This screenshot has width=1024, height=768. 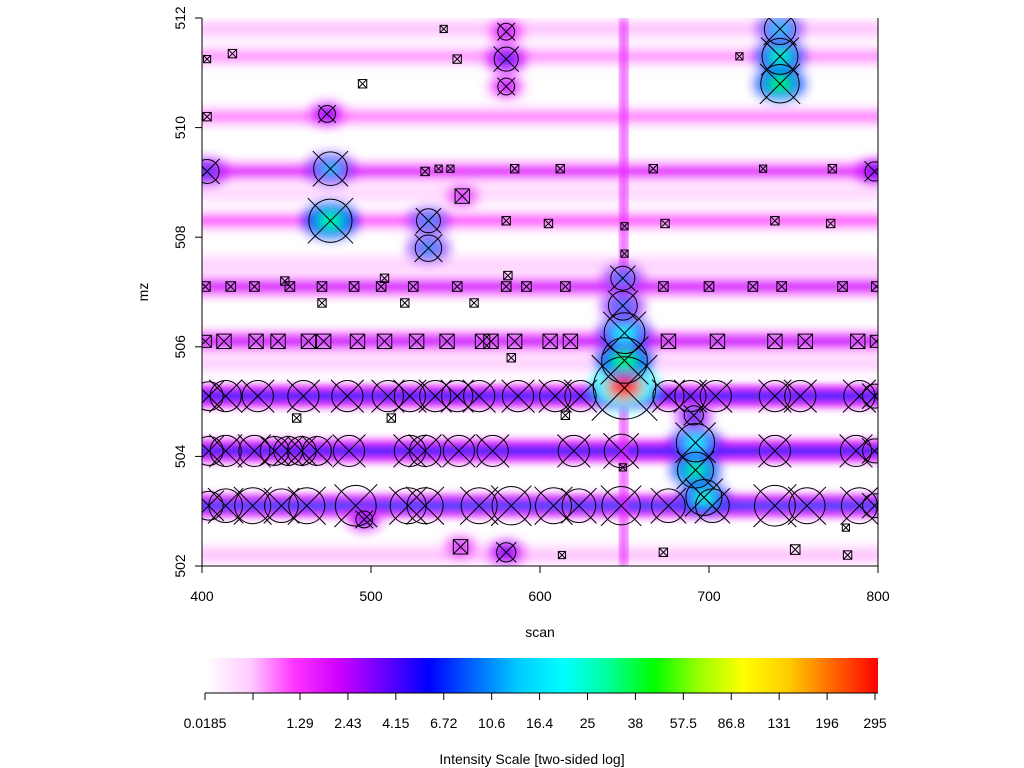 I want to click on colorbar-tick-label: 295, so click(x=875, y=723).